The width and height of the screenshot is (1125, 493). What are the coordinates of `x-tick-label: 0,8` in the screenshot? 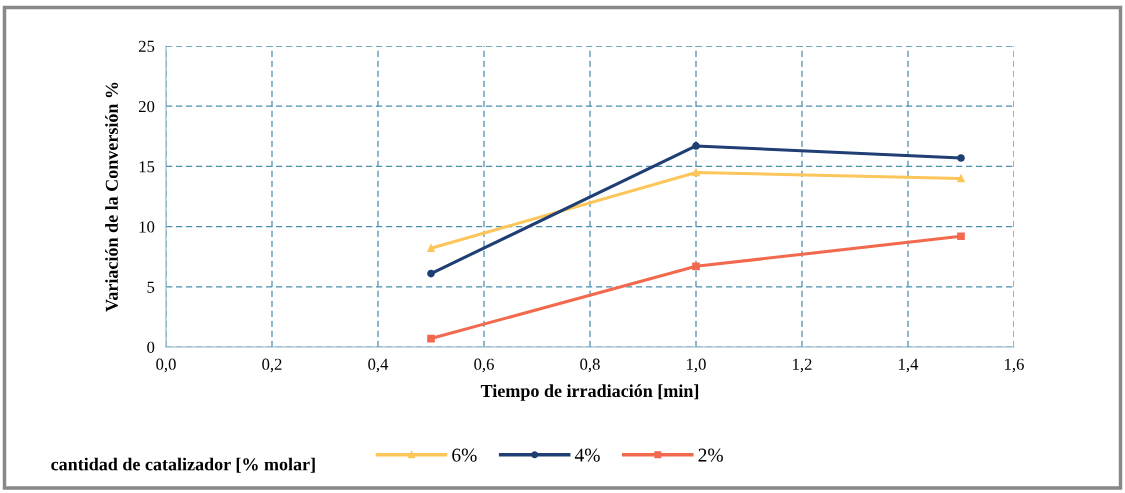 It's located at (590, 365).